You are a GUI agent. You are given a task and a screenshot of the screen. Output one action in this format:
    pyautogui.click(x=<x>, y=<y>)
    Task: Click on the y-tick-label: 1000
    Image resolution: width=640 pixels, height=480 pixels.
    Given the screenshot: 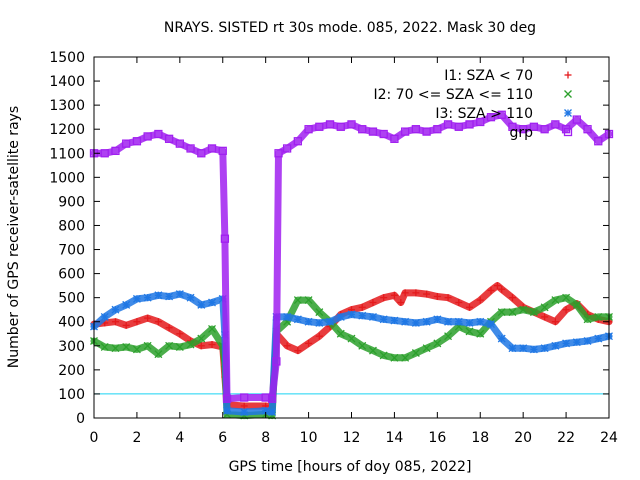 What is the action you would take?
    pyautogui.click(x=67, y=178)
    